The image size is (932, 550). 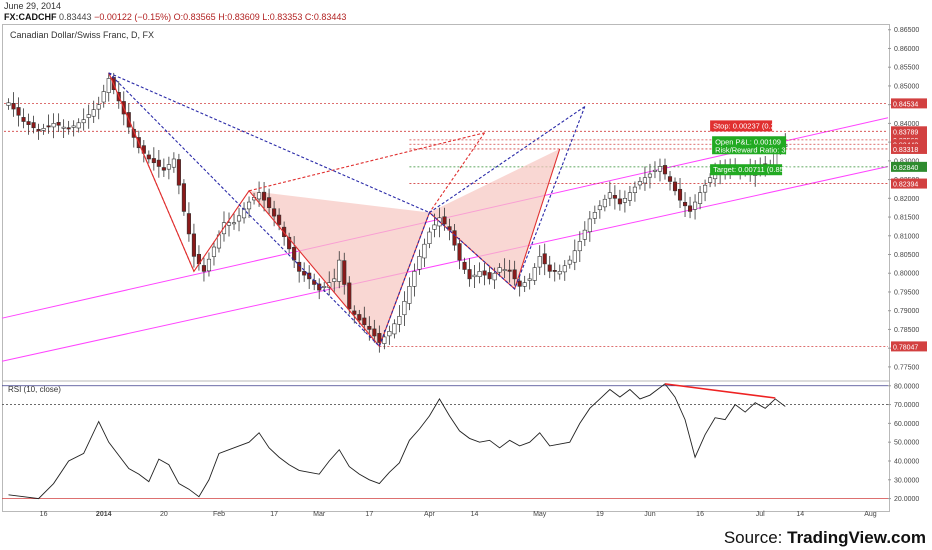 What do you see at coordinates (906, 292) in the screenshot?
I see `price-tick-label: 0.79500` at bounding box center [906, 292].